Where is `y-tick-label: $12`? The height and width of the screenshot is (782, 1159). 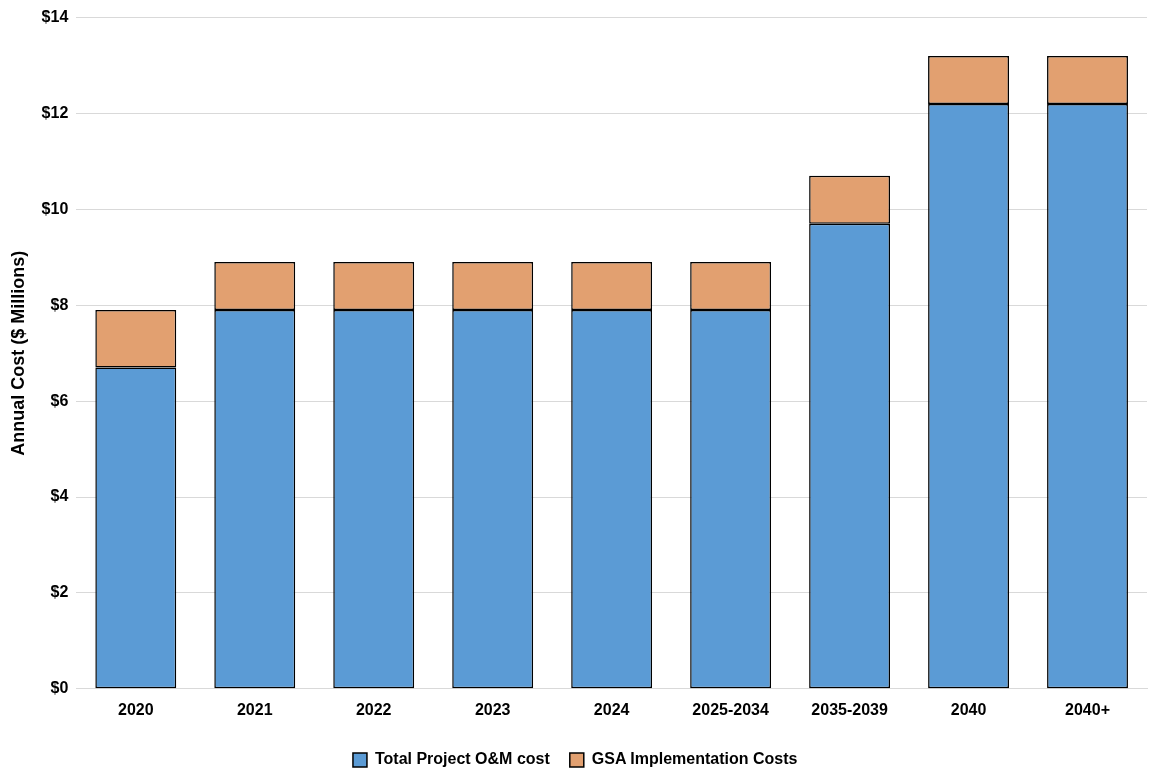 y-tick-label: $12 is located at coordinates (55, 112).